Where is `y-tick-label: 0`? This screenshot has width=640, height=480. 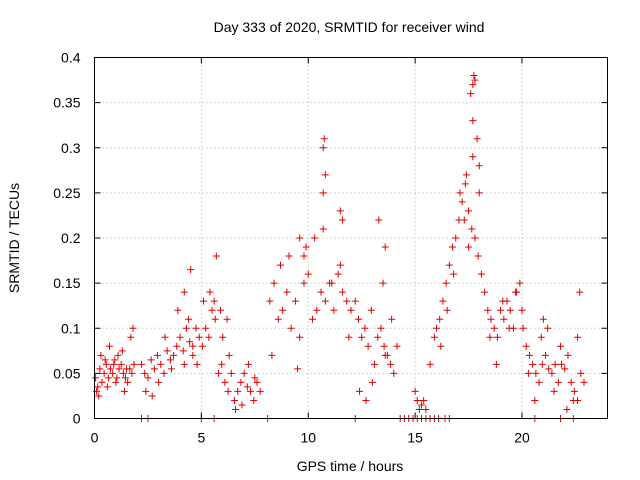 y-tick-label: 0 is located at coordinates (77, 419).